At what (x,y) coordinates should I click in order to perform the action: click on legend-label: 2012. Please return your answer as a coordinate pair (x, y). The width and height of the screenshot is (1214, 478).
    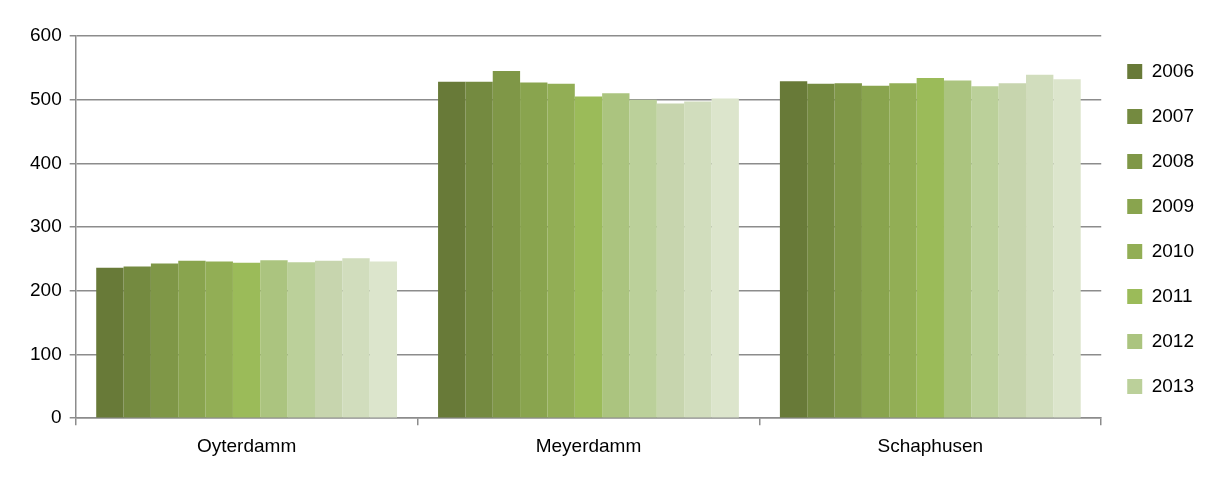
    Looking at the image, I should click on (1173, 340).